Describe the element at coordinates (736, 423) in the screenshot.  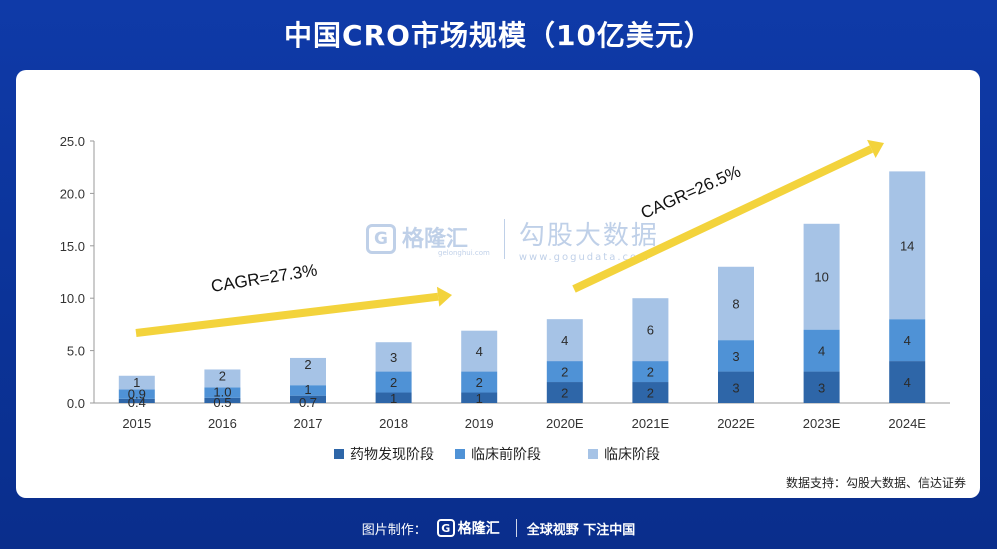
I see `x-tick-label: 2022E` at that location.